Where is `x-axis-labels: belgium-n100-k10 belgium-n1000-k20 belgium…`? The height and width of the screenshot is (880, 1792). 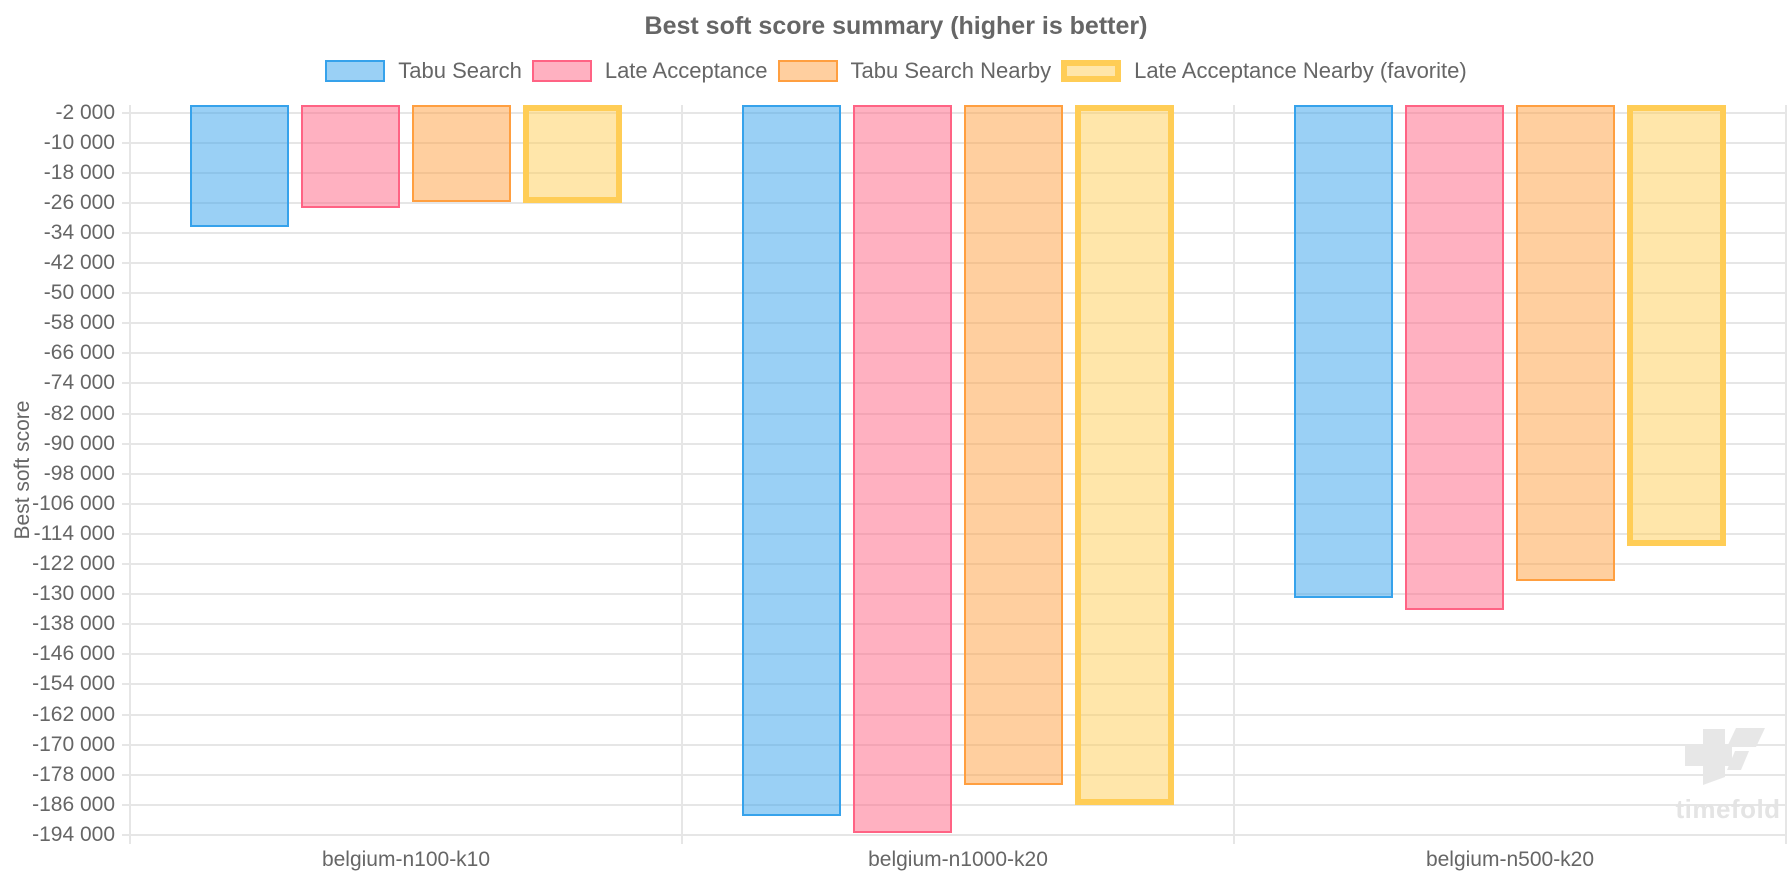
x-axis-labels: belgium-n100-k10 belgium-n1000-k20 belgium… is located at coordinates (958, 860).